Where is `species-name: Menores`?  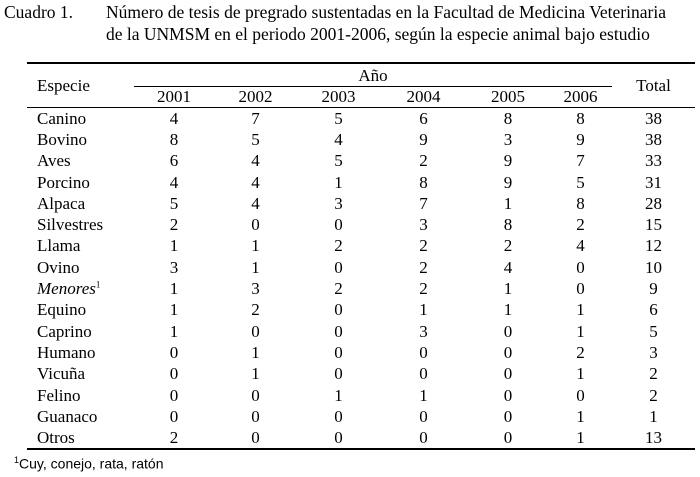
species-name: Menores is located at coordinates (66, 289).